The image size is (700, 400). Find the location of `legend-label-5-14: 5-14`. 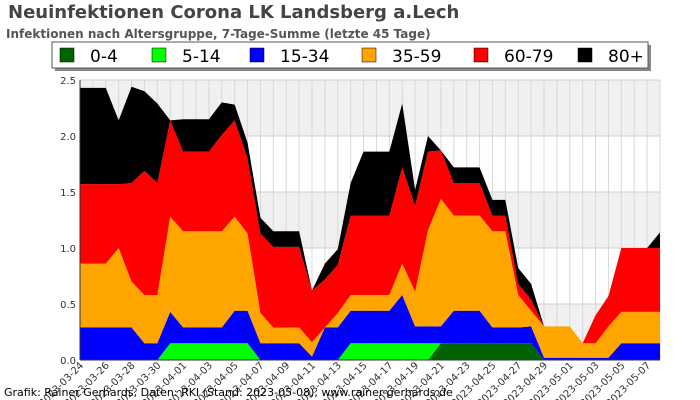

legend-label-5-14: 5-14 is located at coordinates (201, 57).